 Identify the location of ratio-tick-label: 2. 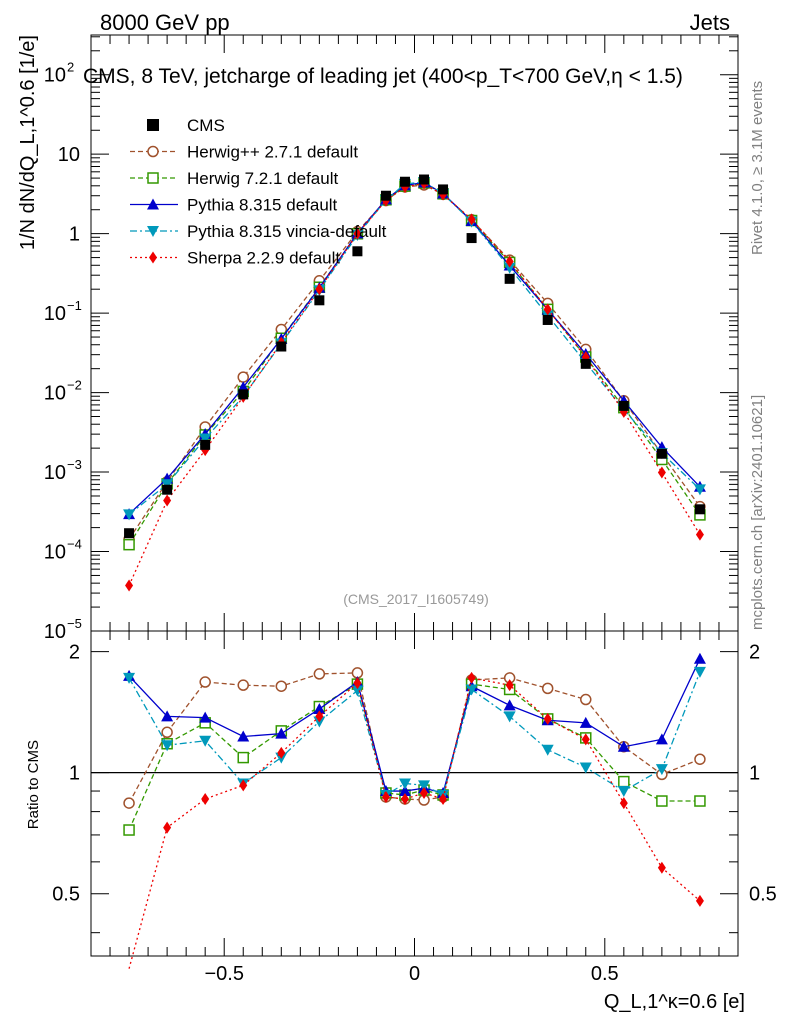
(754, 653).